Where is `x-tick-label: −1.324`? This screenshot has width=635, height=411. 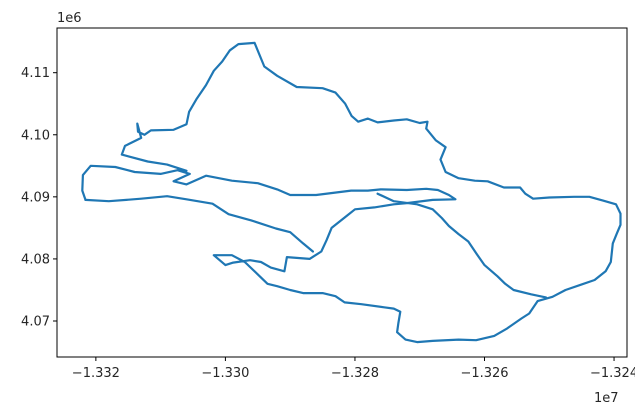 x-tick-label: −1.324 is located at coordinates (612, 373).